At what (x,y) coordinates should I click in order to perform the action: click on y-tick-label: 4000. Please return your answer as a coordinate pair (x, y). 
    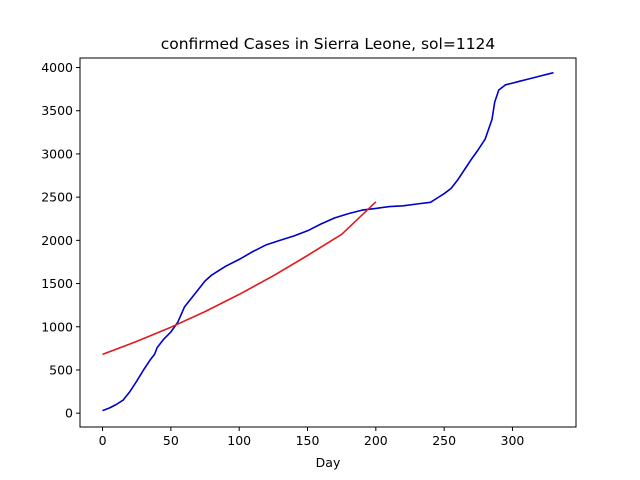
    Looking at the image, I should click on (57, 67).